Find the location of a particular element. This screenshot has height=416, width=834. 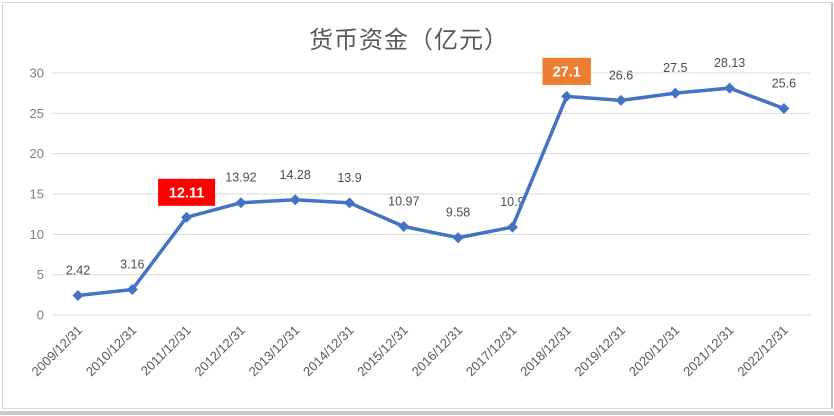

x-axis-tick-label: 2010/12/31 is located at coordinates (111, 351).